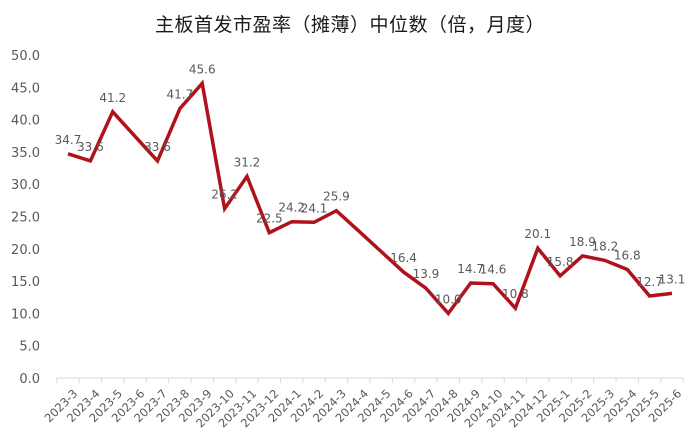 This screenshot has height=435, width=700. Describe the element at coordinates (349, 25) in the screenshot. I see `chart-title: 主板首发市盈率（摊薄）中位数（倍，月度）` at that location.